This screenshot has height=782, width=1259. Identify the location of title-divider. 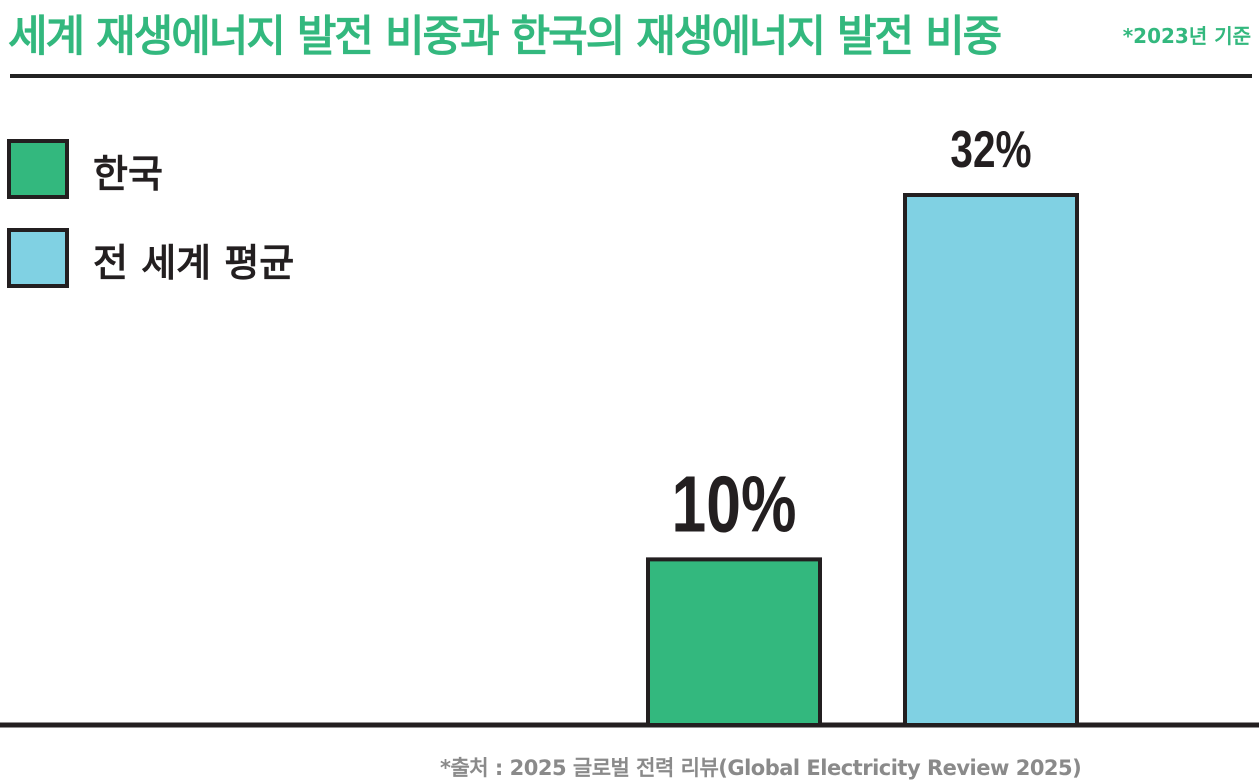
(631, 76).